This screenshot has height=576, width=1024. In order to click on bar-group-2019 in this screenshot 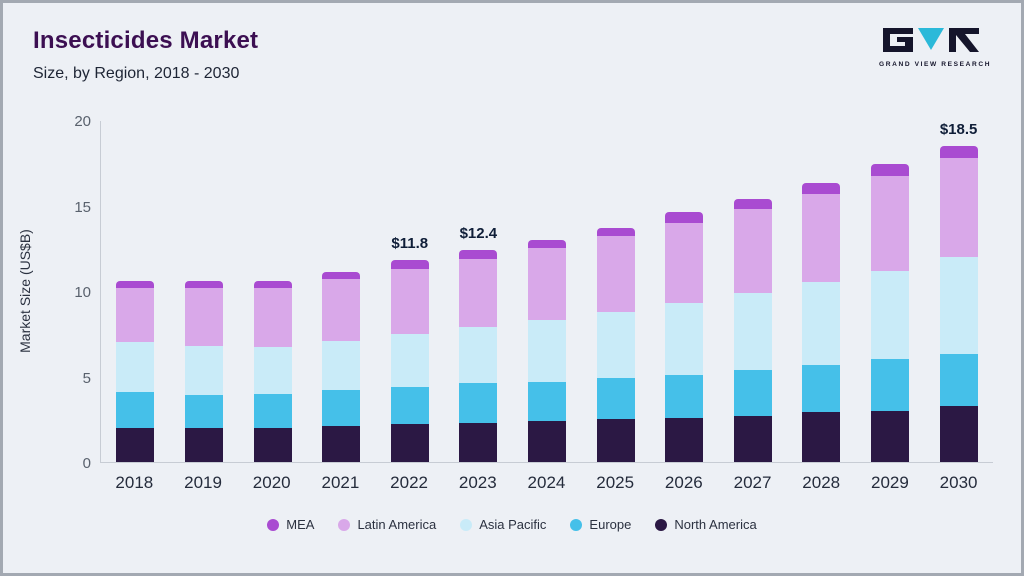, I will do `click(204, 291)`.